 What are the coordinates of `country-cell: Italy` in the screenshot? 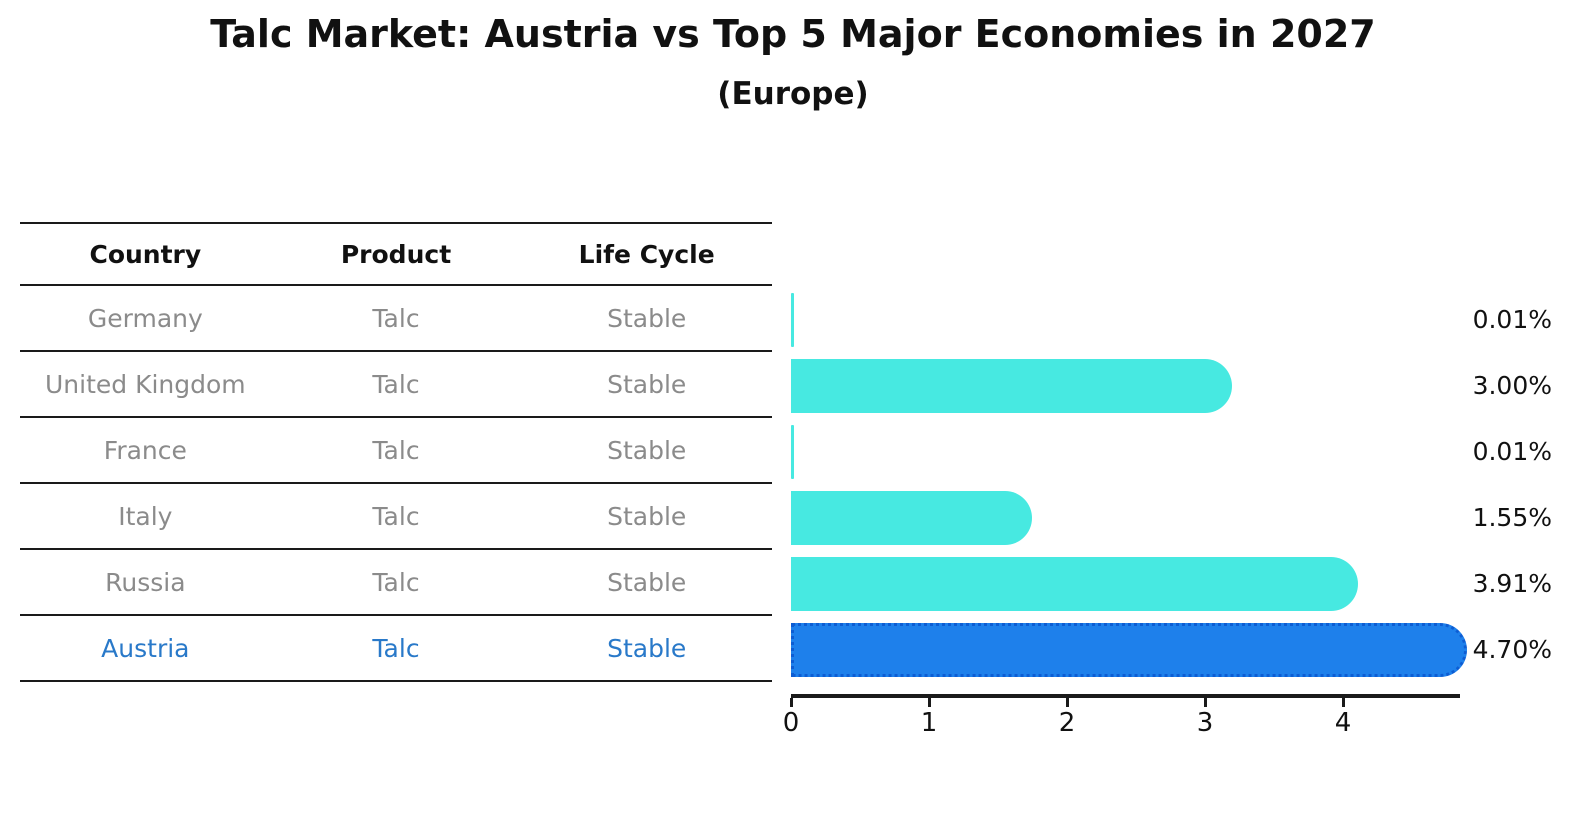 It's located at (145, 516).